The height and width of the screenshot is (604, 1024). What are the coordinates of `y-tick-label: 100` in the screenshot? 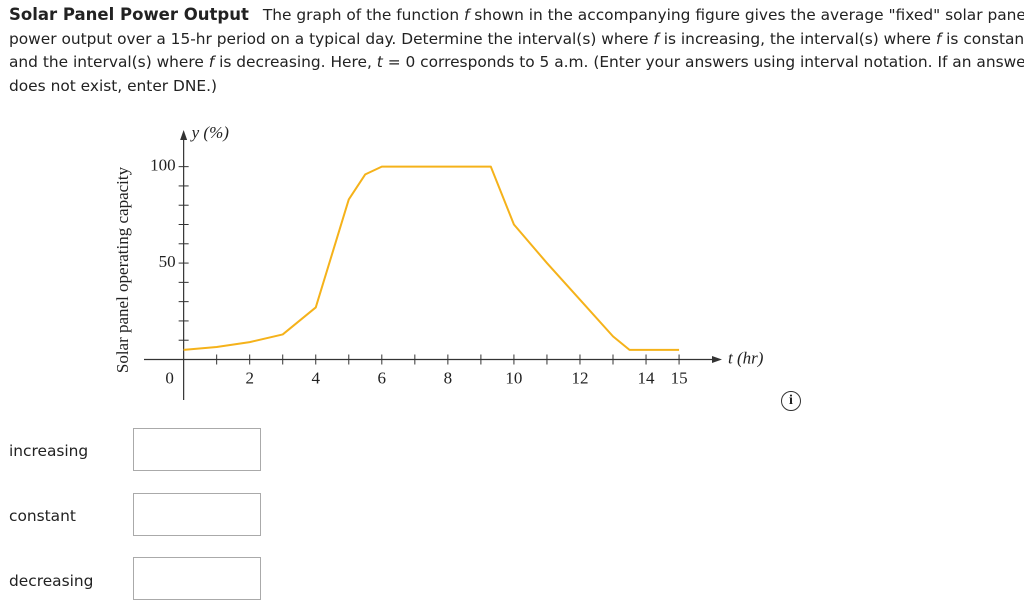 It's located at (163, 165).